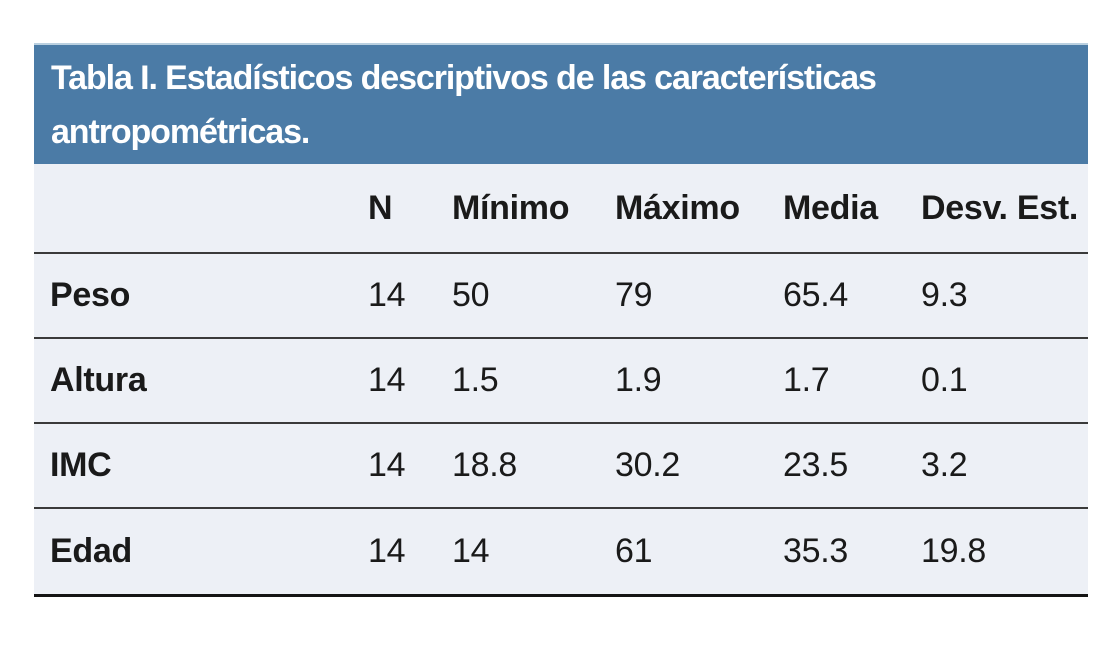 The height and width of the screenshot is (657, 1120). What do you see at coordinates (561, 296) in the screenshot?
I see `table-row-peso: Peso 14 50 79 65.4 9.3` at bounding box center [561, 296].